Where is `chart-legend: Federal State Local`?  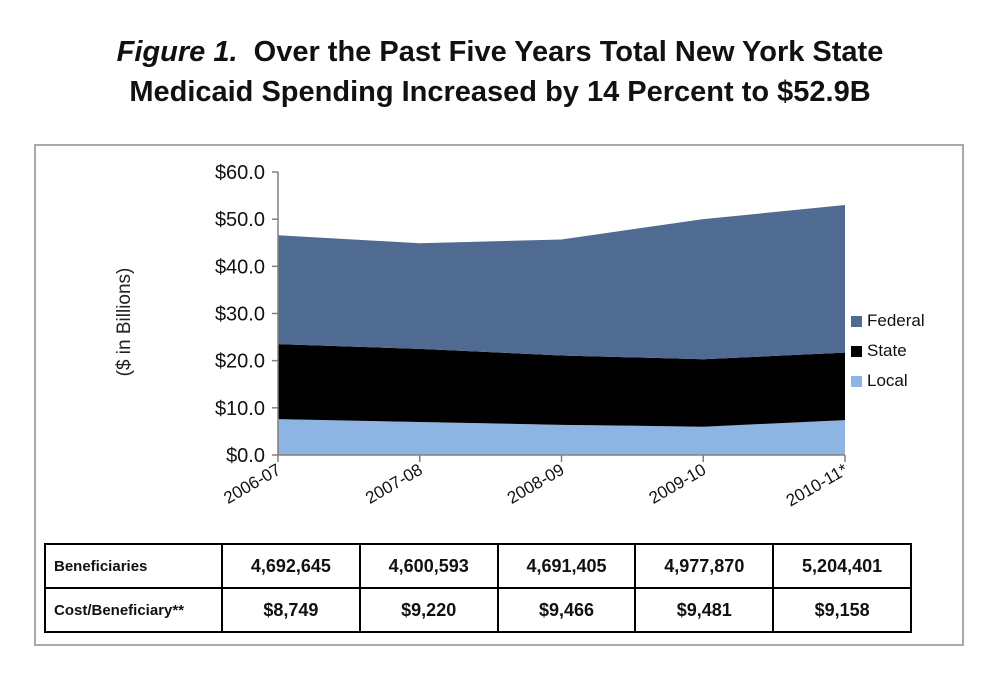 chart-legend: Federal State Local is located at coordinates (888, 351).